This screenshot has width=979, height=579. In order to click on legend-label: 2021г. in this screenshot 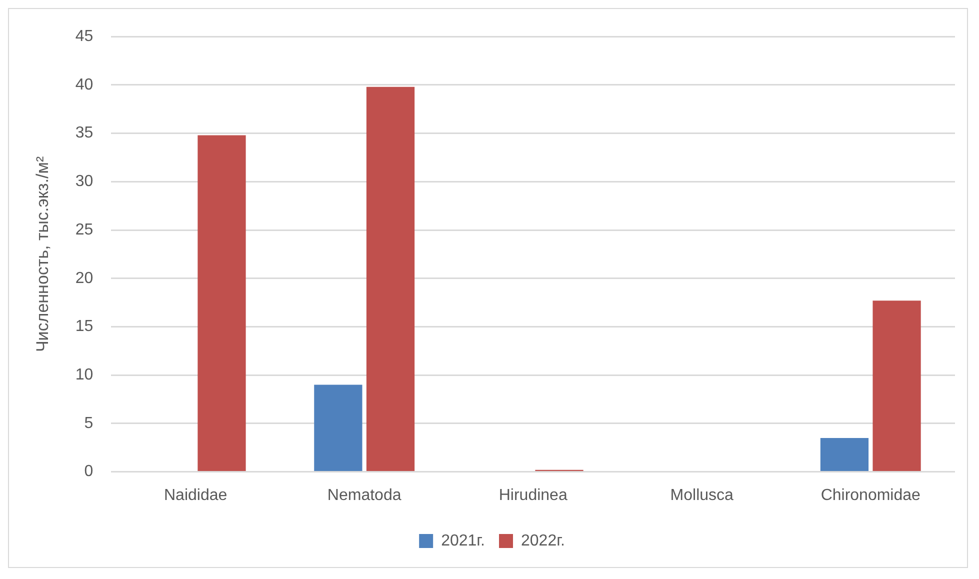, I will do `click(463, 541)`.